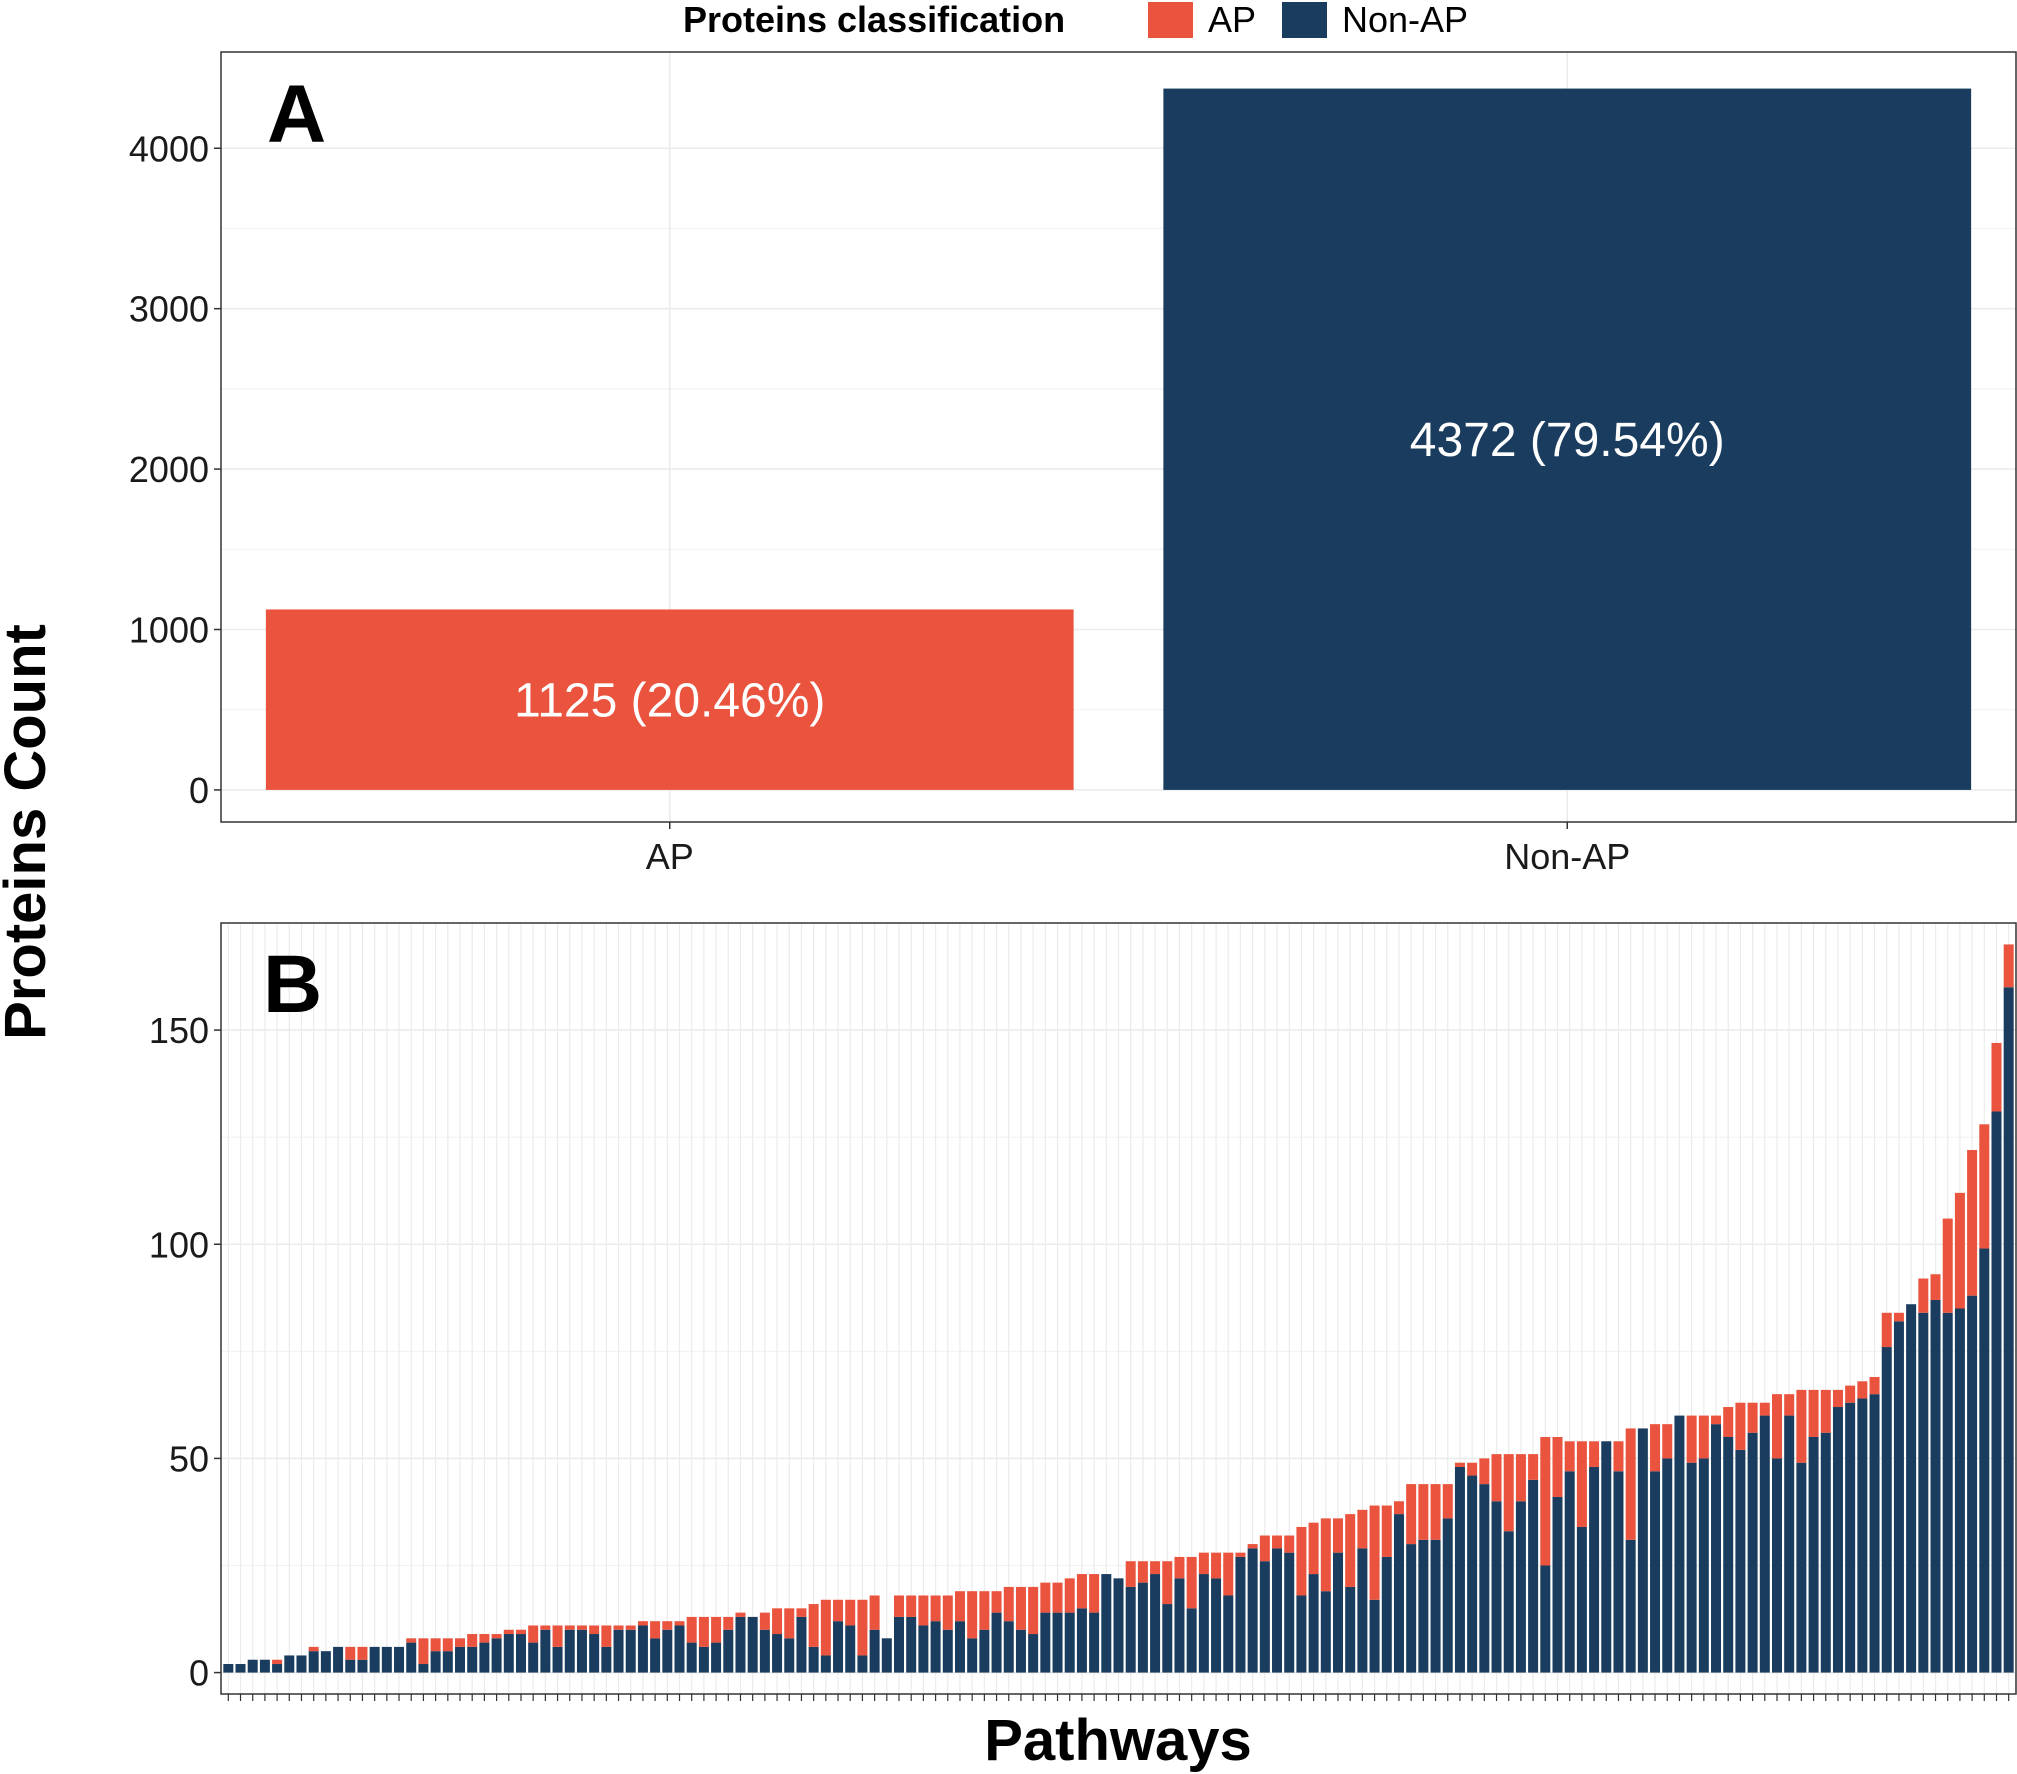  I want to click on legend-key-non-ap, so click(1304, 20).